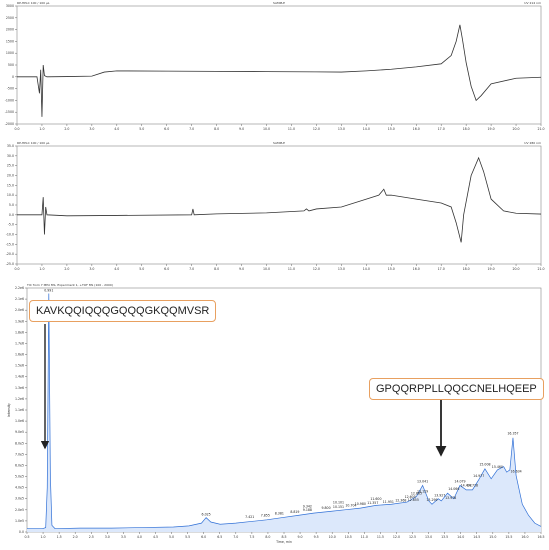 The width and height of the screenshot is (549, 550). What do you see at coordinates (512, 434) in the screenshot?
I see `peak-label: 16.357` at bounding box center [512, 434].